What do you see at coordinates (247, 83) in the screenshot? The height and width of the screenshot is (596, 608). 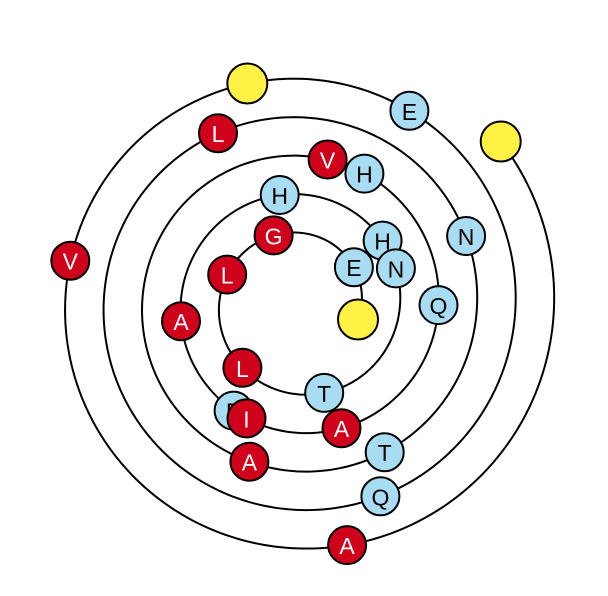 I see `yellow-bottom-marker` at bounding box center [247, 83].